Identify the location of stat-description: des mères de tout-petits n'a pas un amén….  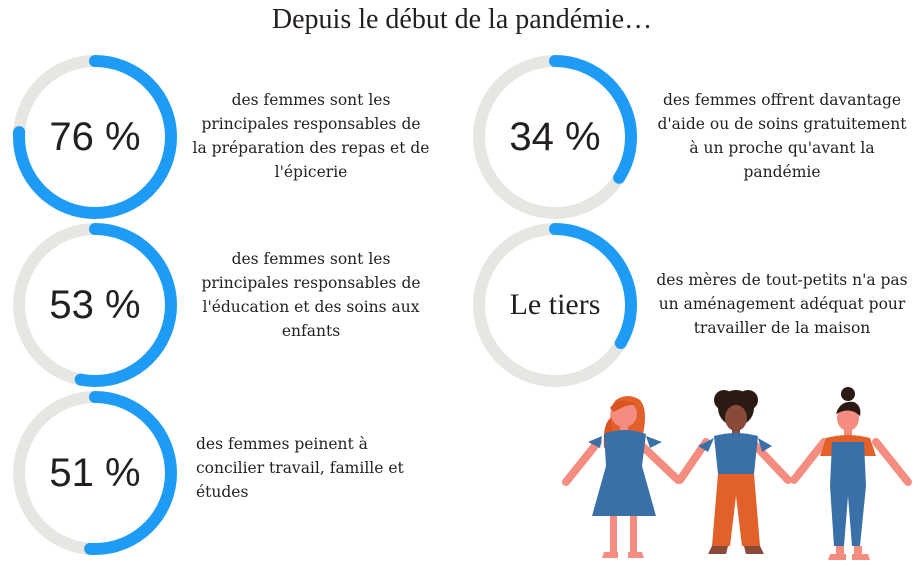
(782, 304).